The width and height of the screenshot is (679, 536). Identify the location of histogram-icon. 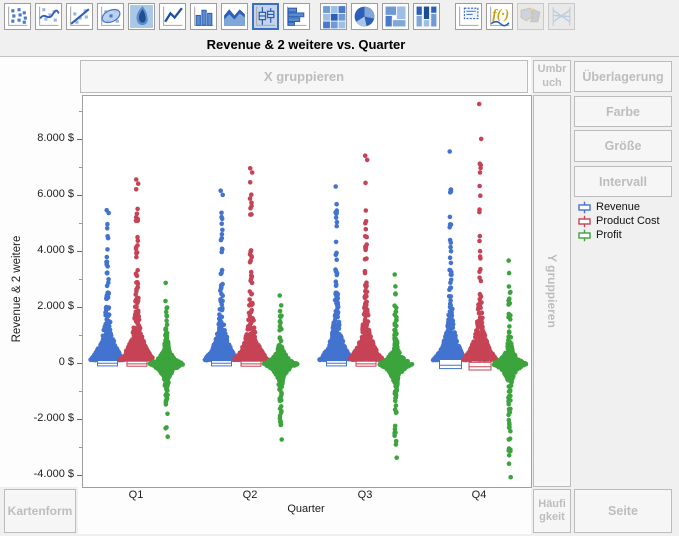
(296, 16).